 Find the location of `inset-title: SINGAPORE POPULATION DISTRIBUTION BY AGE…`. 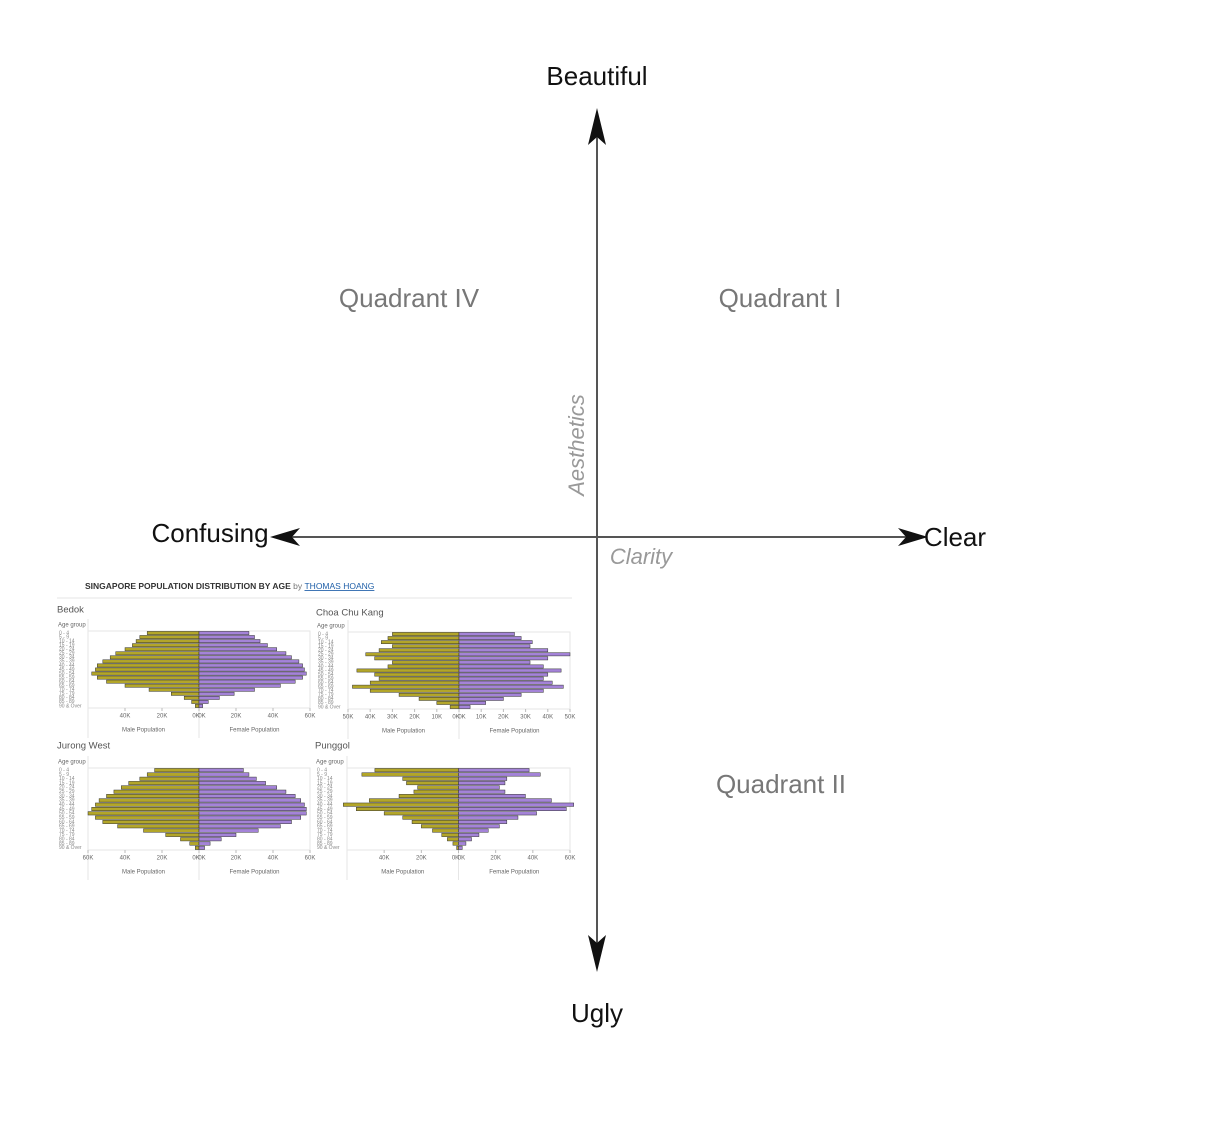

inset-title: SINGAPORE POPULATION DISTRIBUTION BY AGE… is located at coordinates (229, 586).